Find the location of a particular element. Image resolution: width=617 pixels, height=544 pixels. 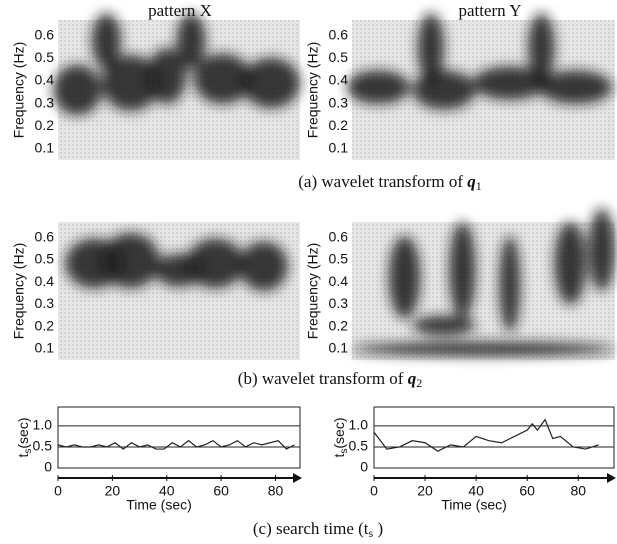

y-axis-label-text: t is located at coordinates (23, 456).